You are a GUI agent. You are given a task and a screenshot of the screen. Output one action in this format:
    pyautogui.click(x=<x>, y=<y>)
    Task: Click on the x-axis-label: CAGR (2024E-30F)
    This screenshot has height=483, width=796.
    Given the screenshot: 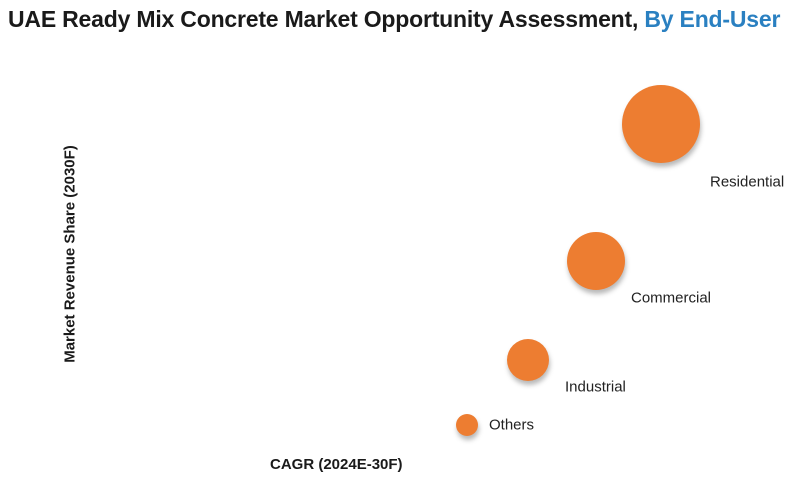 What is the action you would take?
    pyautogui.click(x=336, y=464)
    